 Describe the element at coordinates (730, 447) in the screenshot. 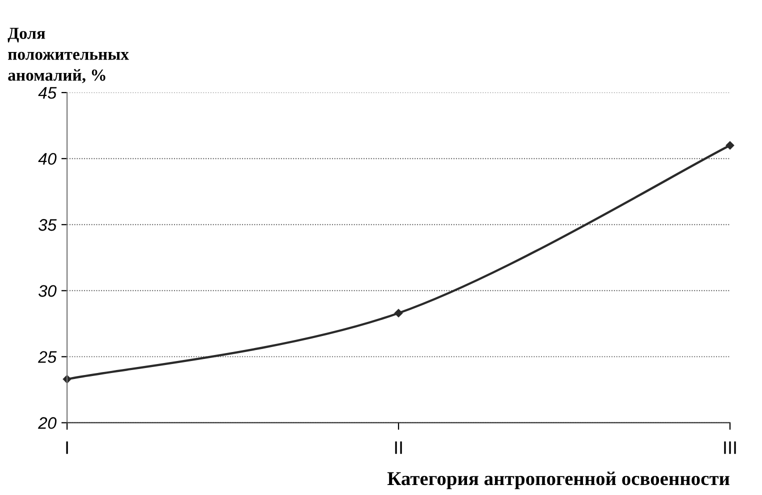

I see `x-tick-label: III` at that location.